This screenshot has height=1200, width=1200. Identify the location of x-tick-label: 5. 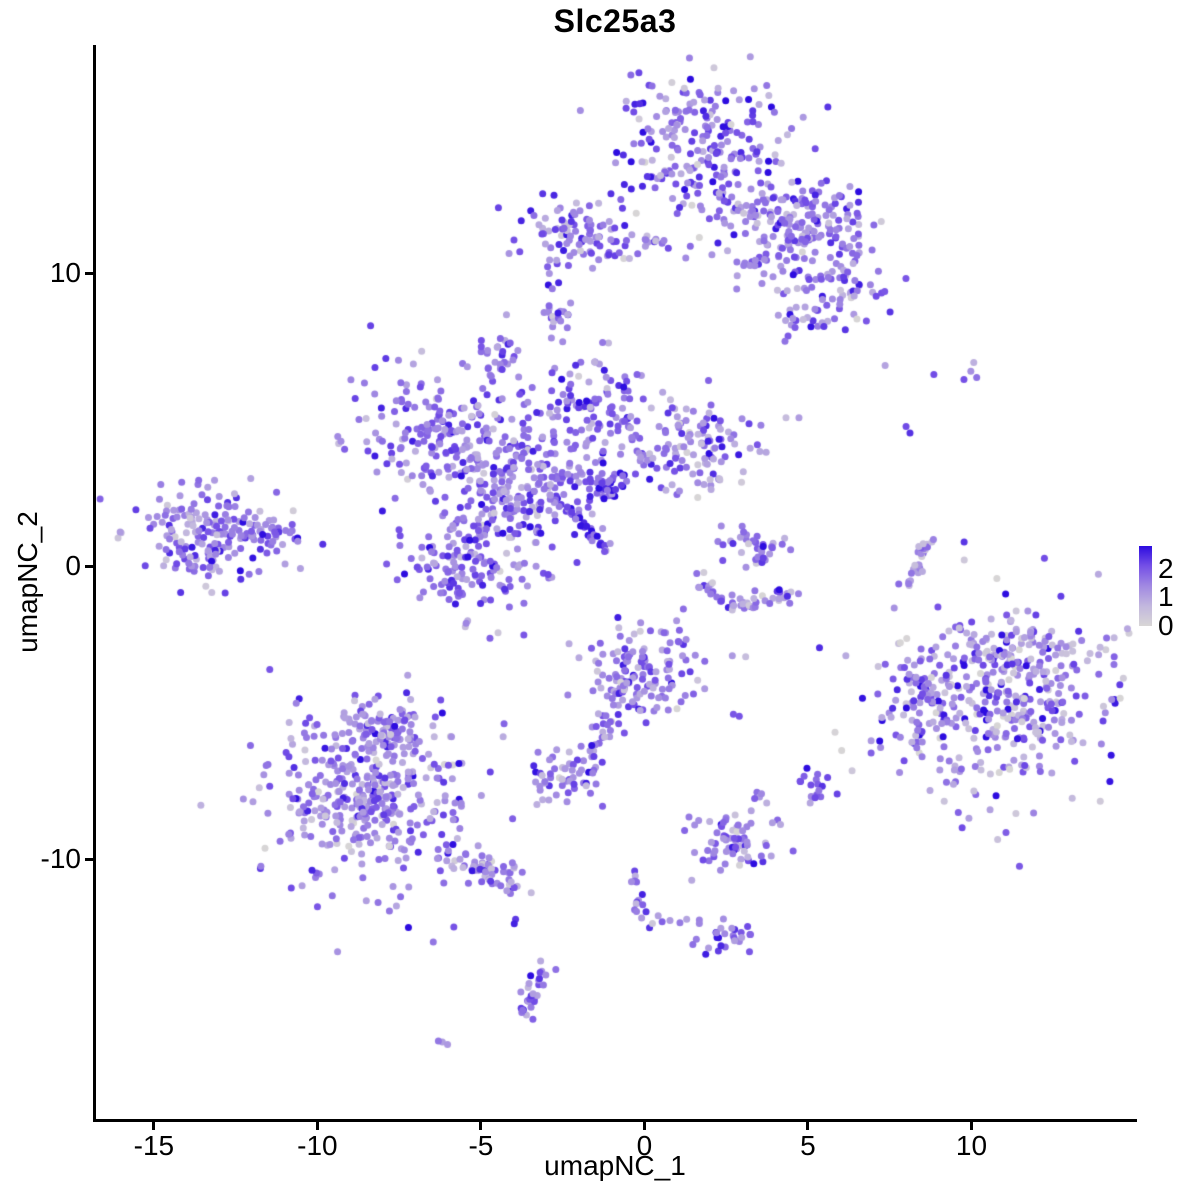
(808, 1145).